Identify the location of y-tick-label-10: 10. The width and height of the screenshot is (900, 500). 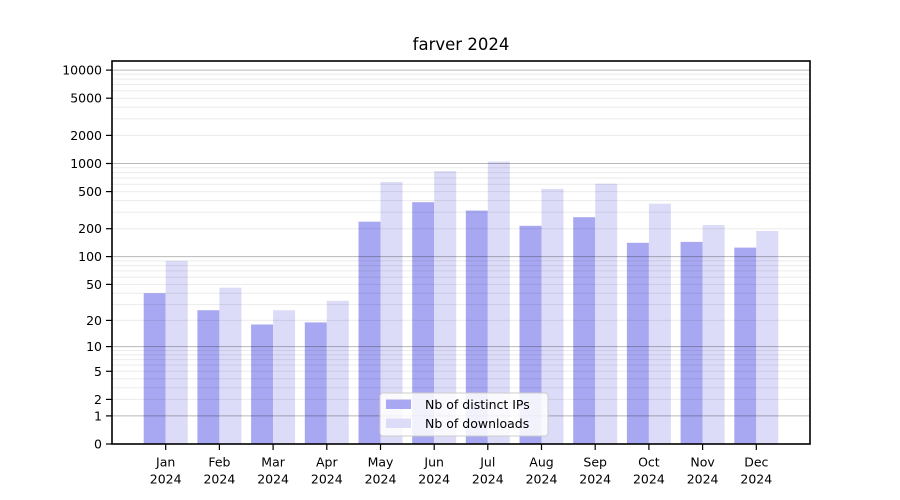
(94, 346).